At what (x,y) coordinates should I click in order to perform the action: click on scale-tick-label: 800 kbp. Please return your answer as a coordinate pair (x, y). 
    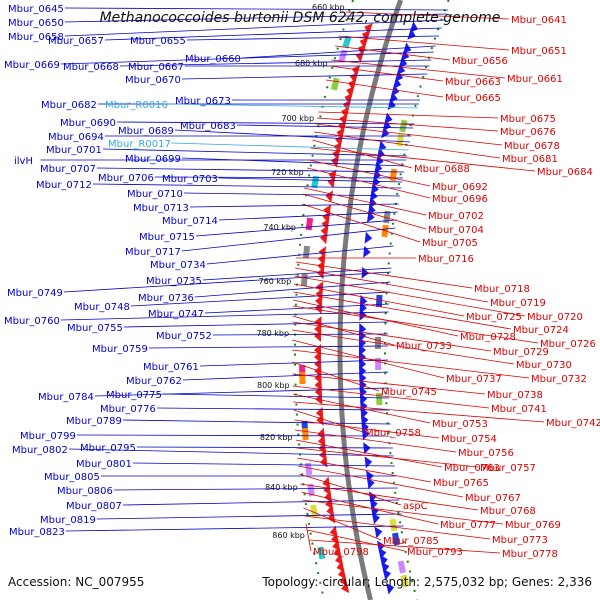
    Looking at the image, I should click on (273, 385).